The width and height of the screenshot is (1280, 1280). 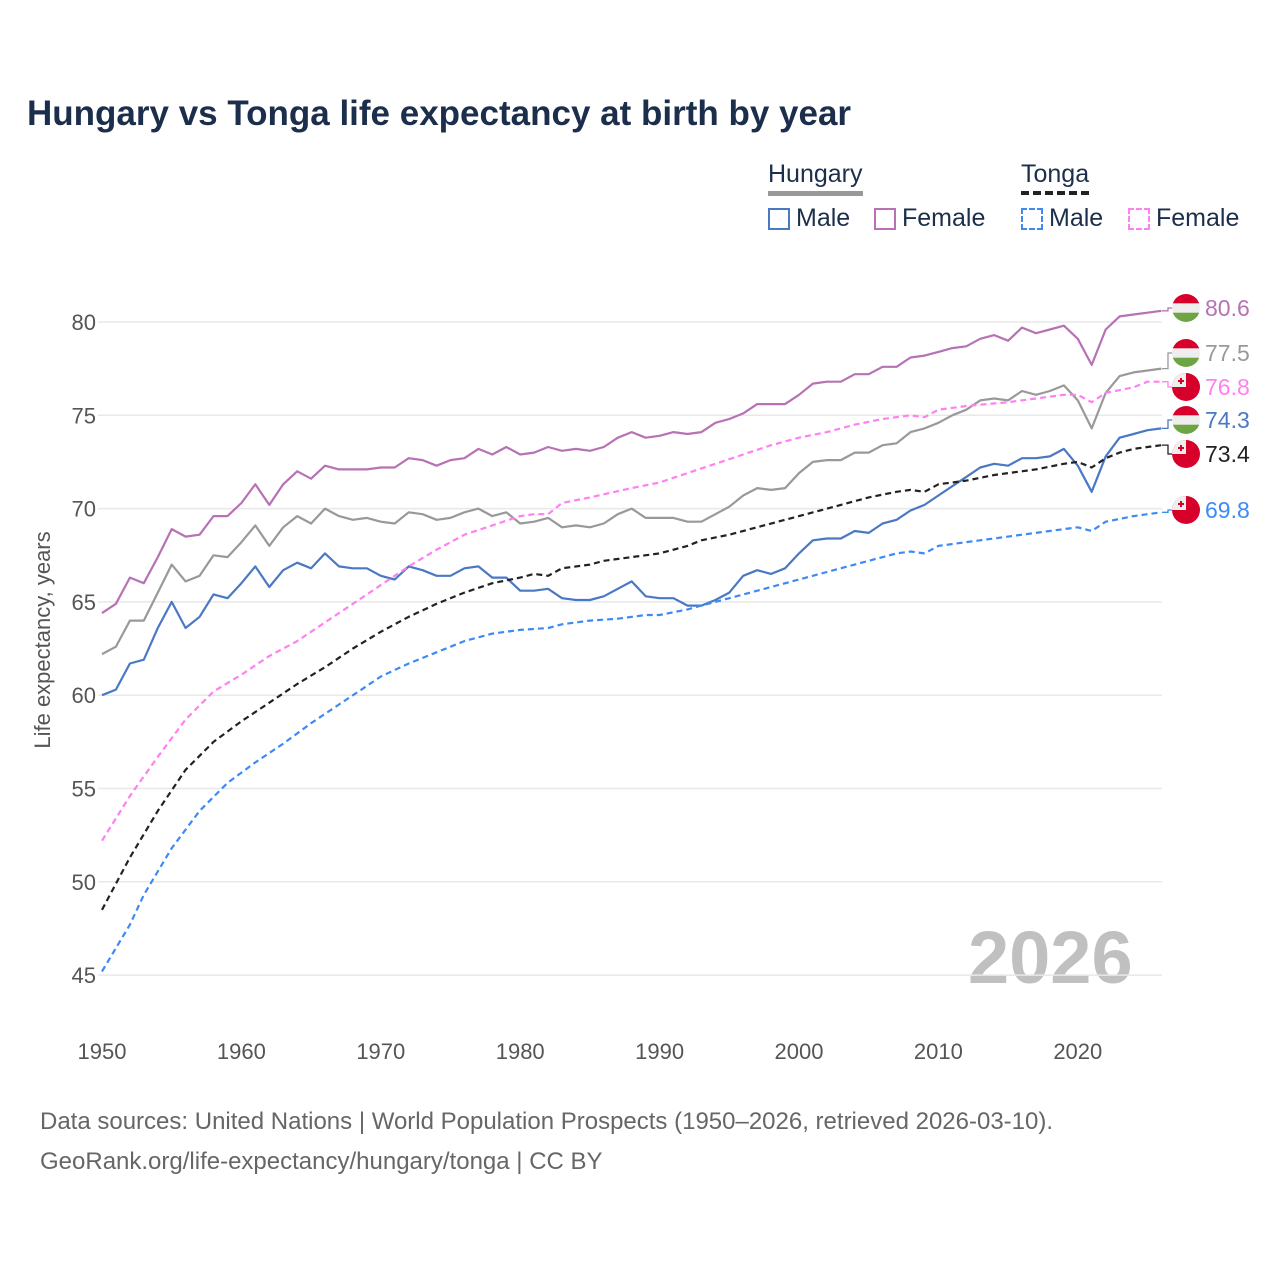 I want to click on end-value-label: 74.3, so click(x=1227, y=420).